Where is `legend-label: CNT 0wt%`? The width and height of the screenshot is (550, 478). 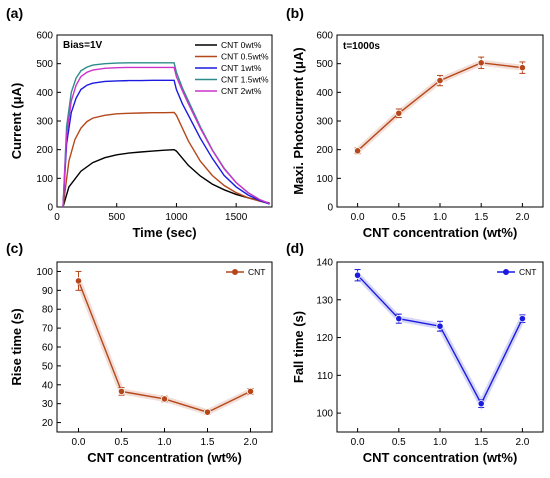
legend-label: CNT 0wt% is located at coordinates (241, 45).